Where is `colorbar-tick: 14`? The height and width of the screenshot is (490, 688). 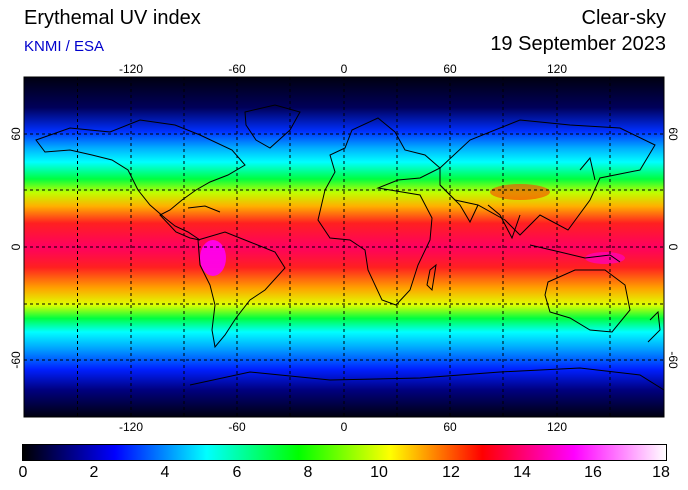
colorbar-tick: 14 is located at coordinates (522, 472).